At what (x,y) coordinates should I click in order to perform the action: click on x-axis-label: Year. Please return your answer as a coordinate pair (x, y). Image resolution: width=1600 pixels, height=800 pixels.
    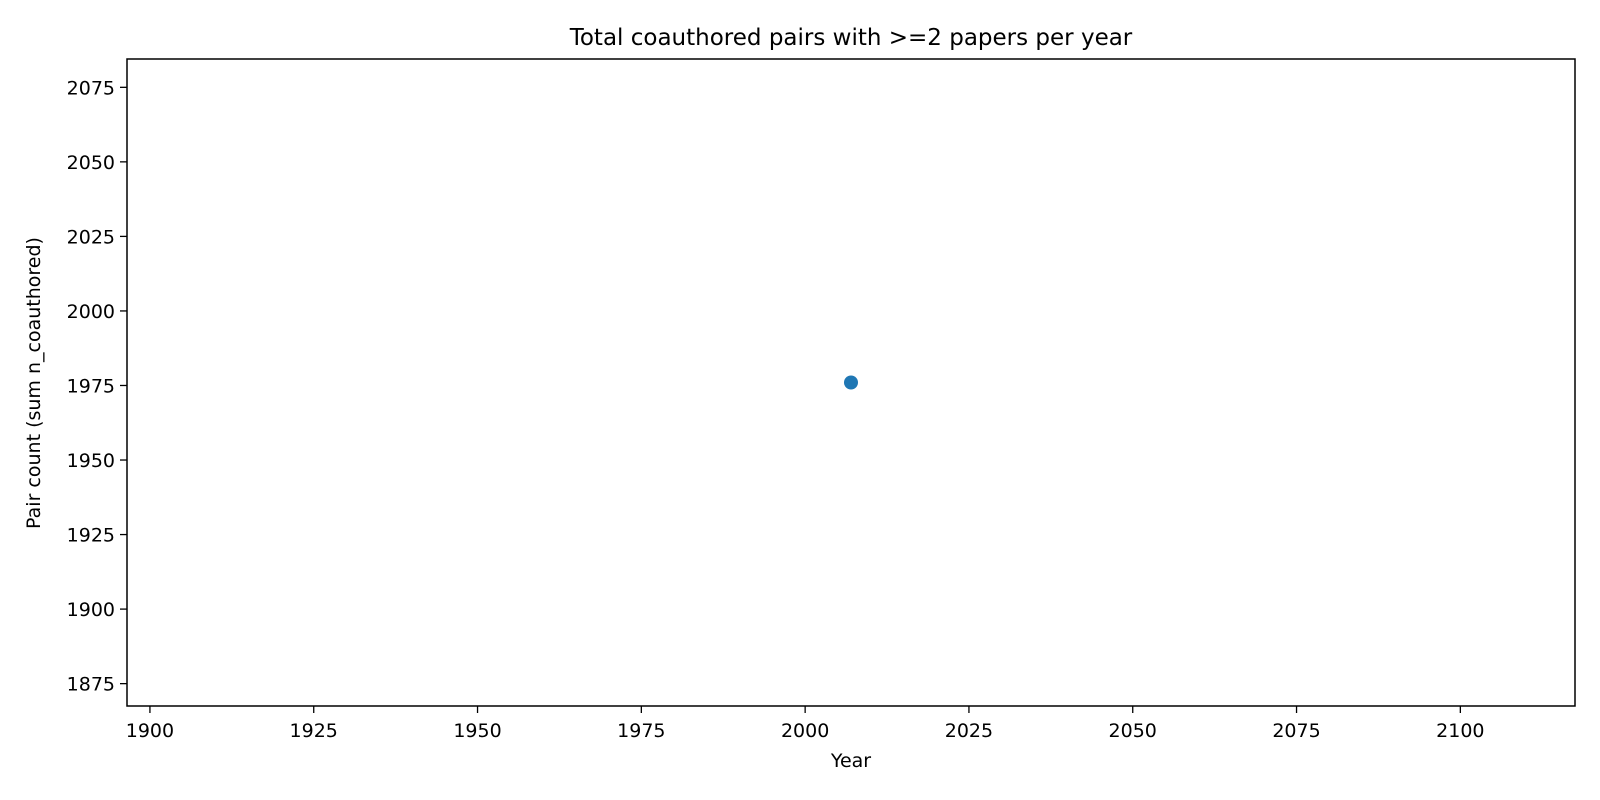
    Looking at the image, I should click on (850, 761).